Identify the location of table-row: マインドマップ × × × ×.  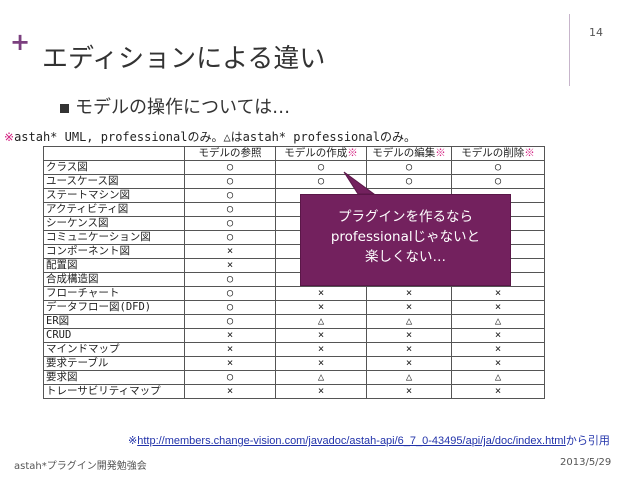
(294, 349).